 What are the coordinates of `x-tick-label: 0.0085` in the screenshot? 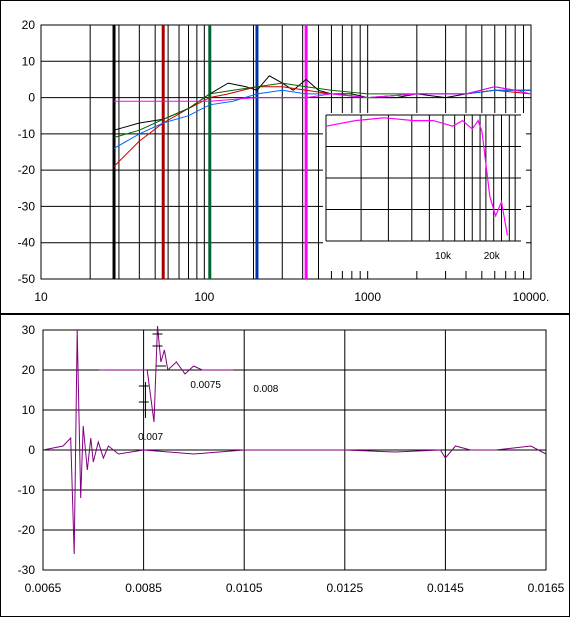 It's located at (143, 588).